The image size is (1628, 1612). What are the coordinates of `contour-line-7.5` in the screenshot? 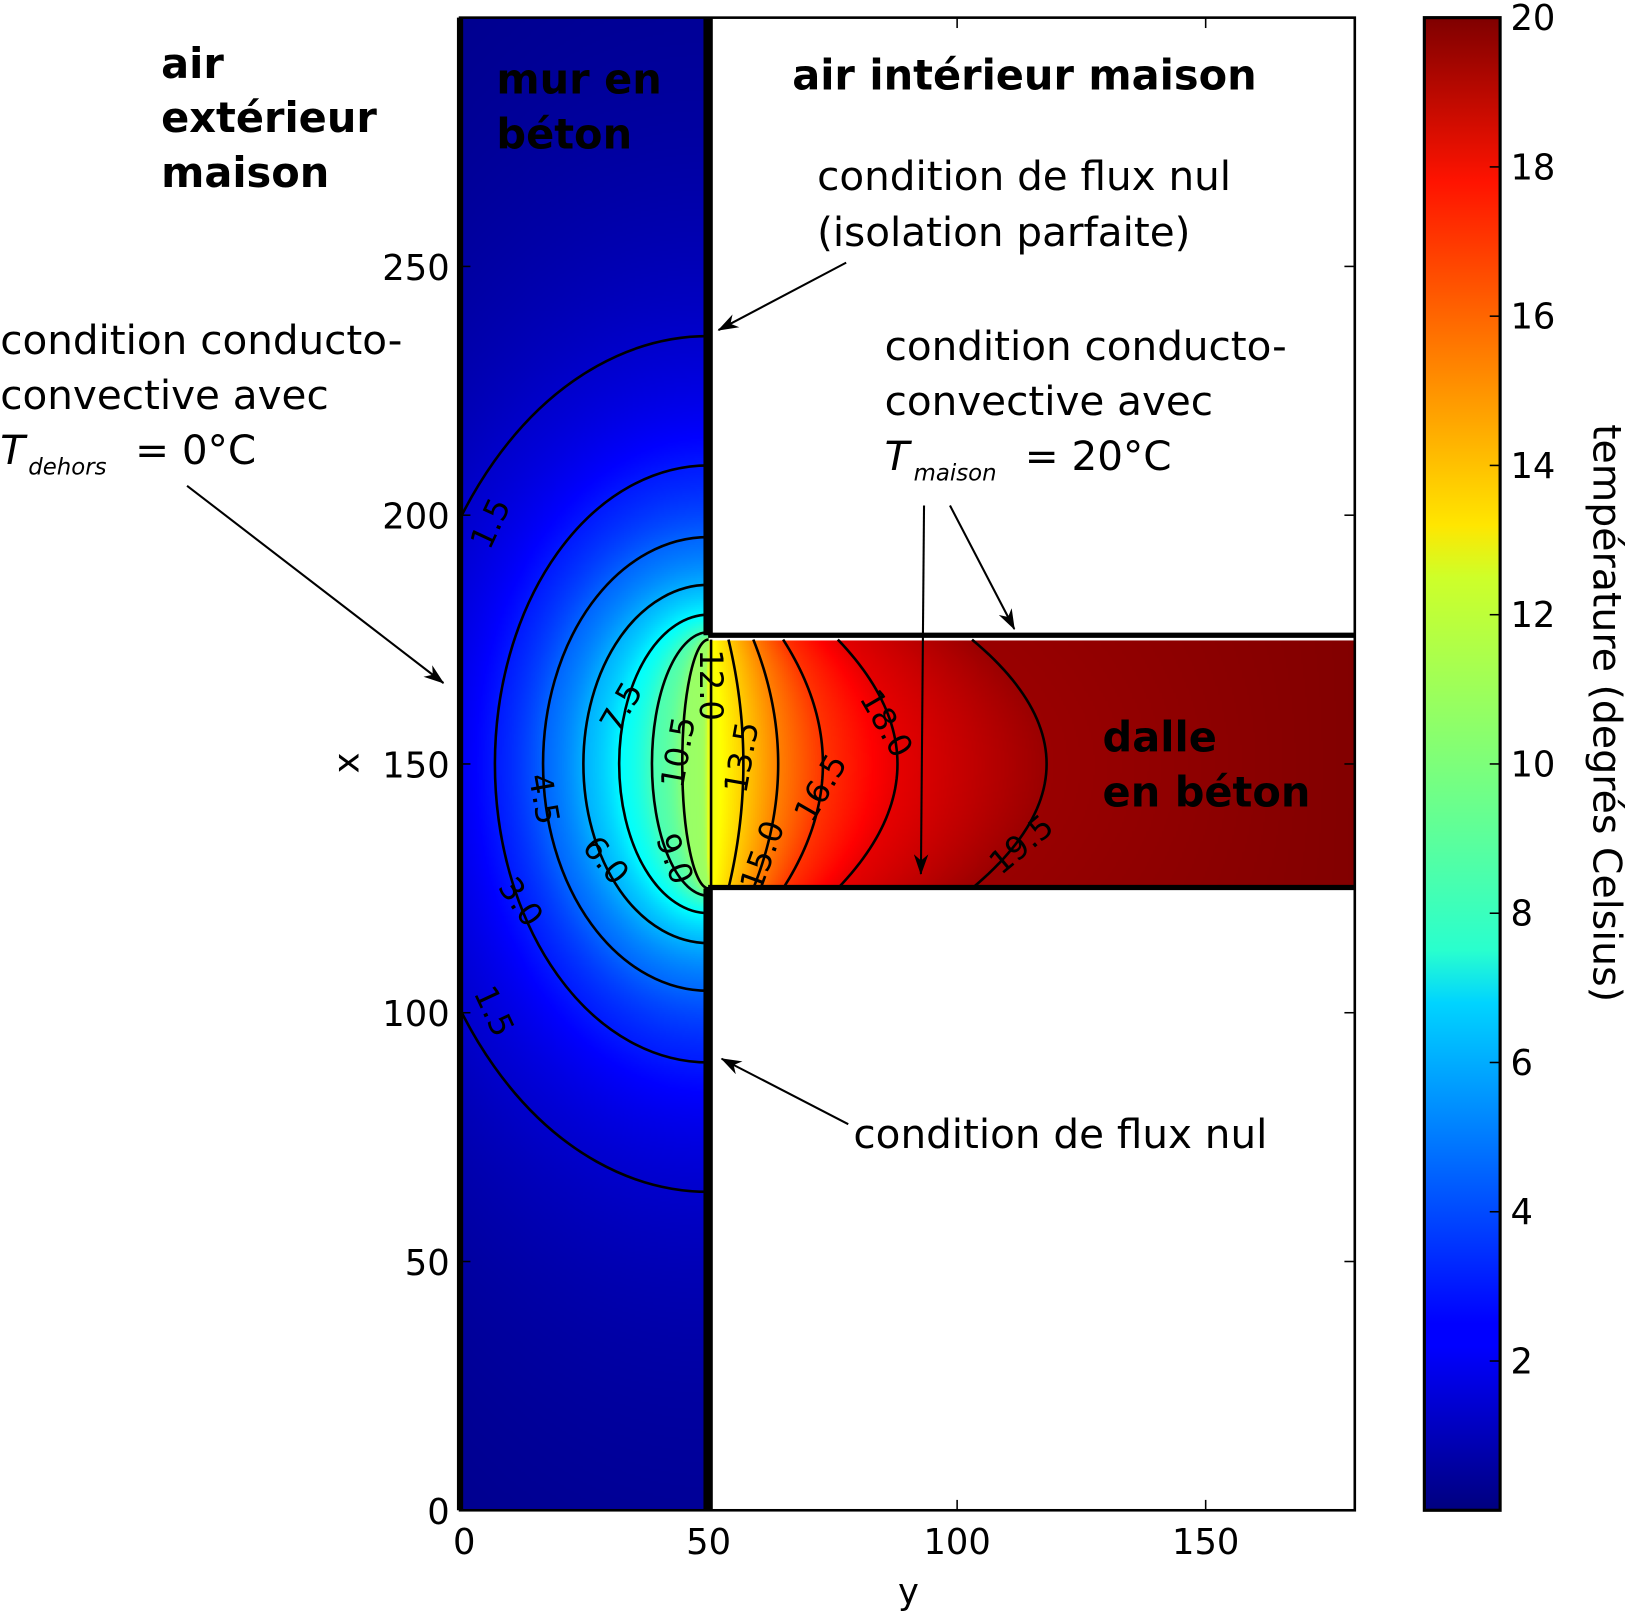 It's located at (663, 764).